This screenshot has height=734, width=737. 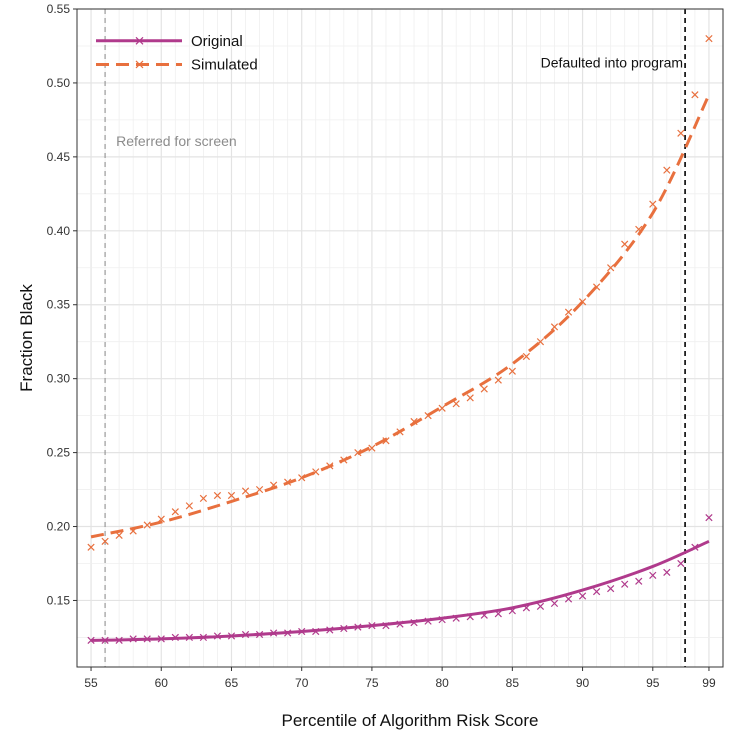 I want to click on y-tick-label: 0.55, so click(x=59, y=9).